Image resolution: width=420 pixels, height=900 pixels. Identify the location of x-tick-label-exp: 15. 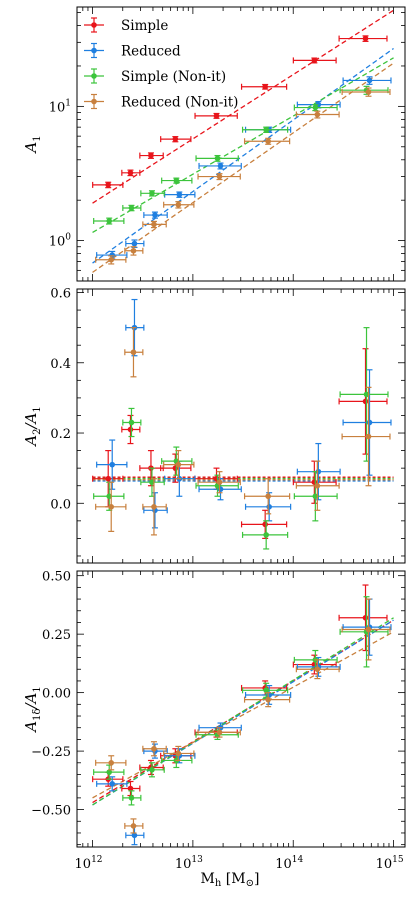
(398, 860).